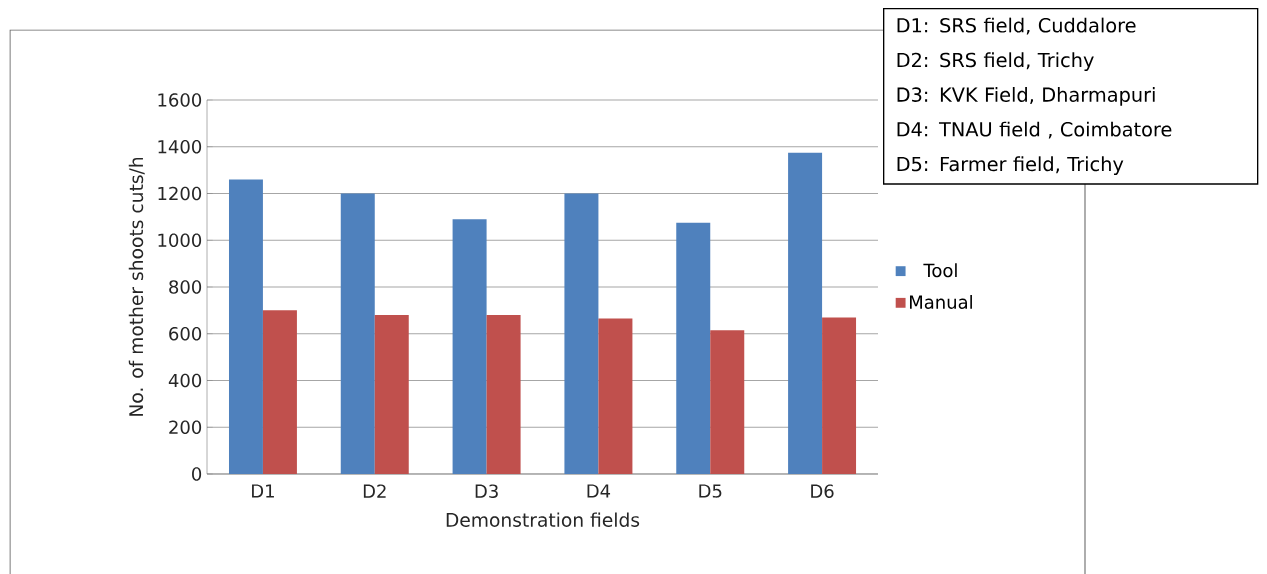 The image size is (1267, 574). I want to click on x-tick-label: D5, so click(710, 491).